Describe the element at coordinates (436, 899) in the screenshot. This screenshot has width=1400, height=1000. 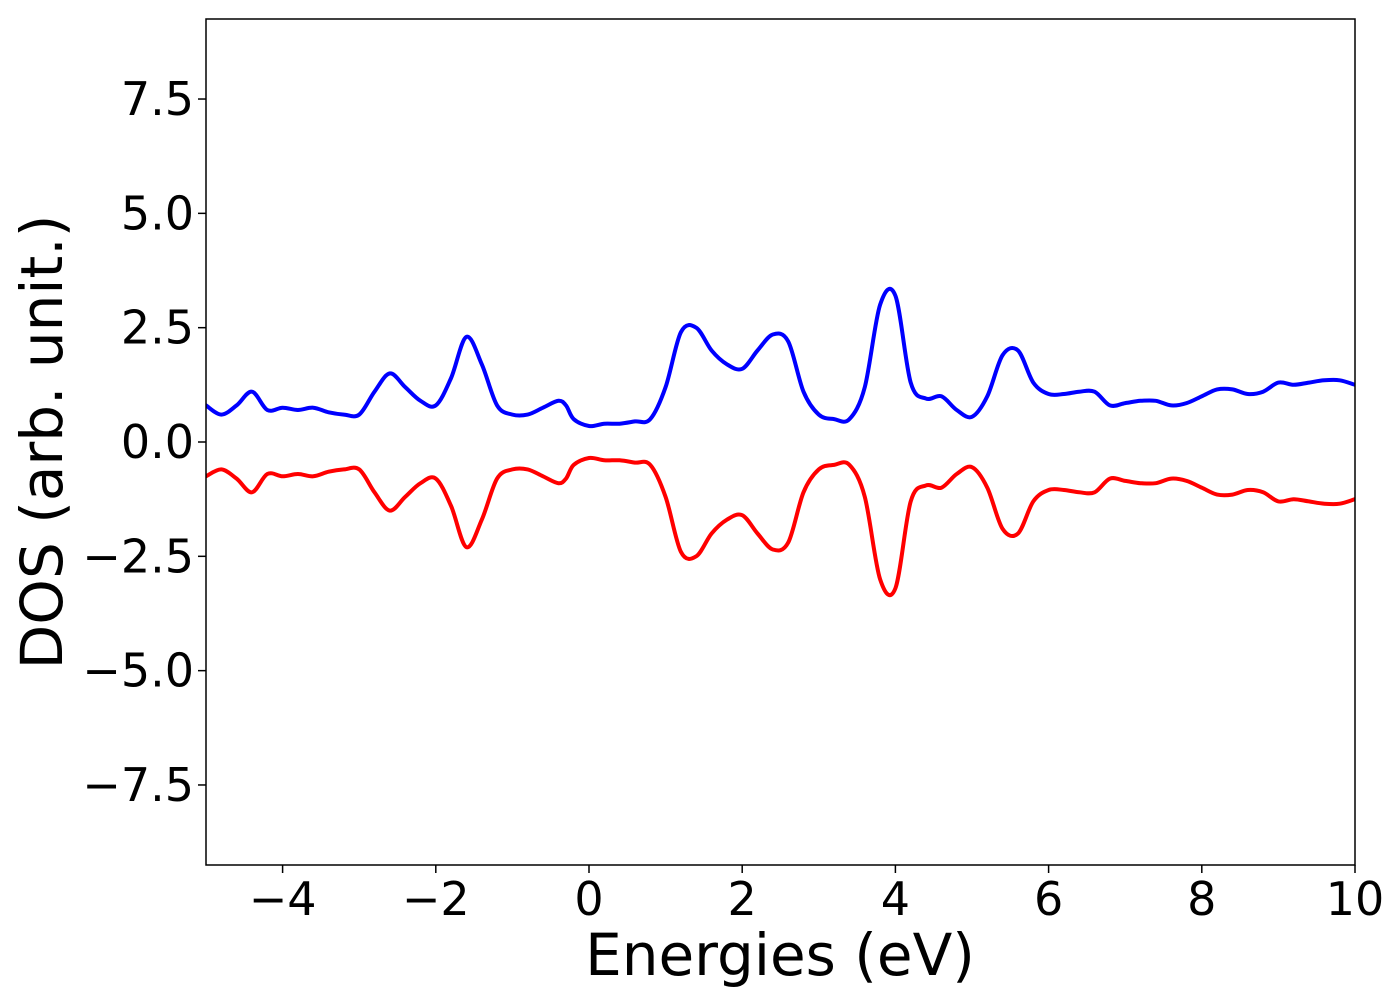
I see `x-tick-label: −2` at that location.